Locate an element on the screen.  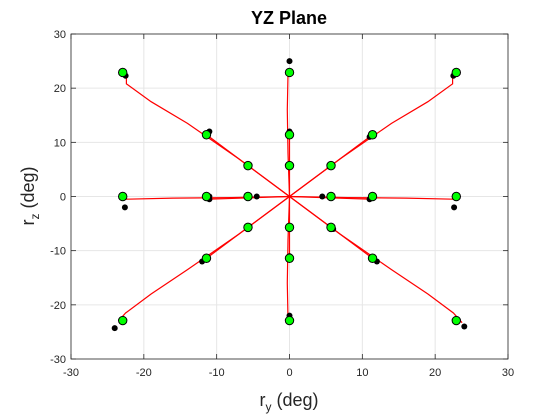
y-tick-label: 20 is located at coordinates (60, 89).